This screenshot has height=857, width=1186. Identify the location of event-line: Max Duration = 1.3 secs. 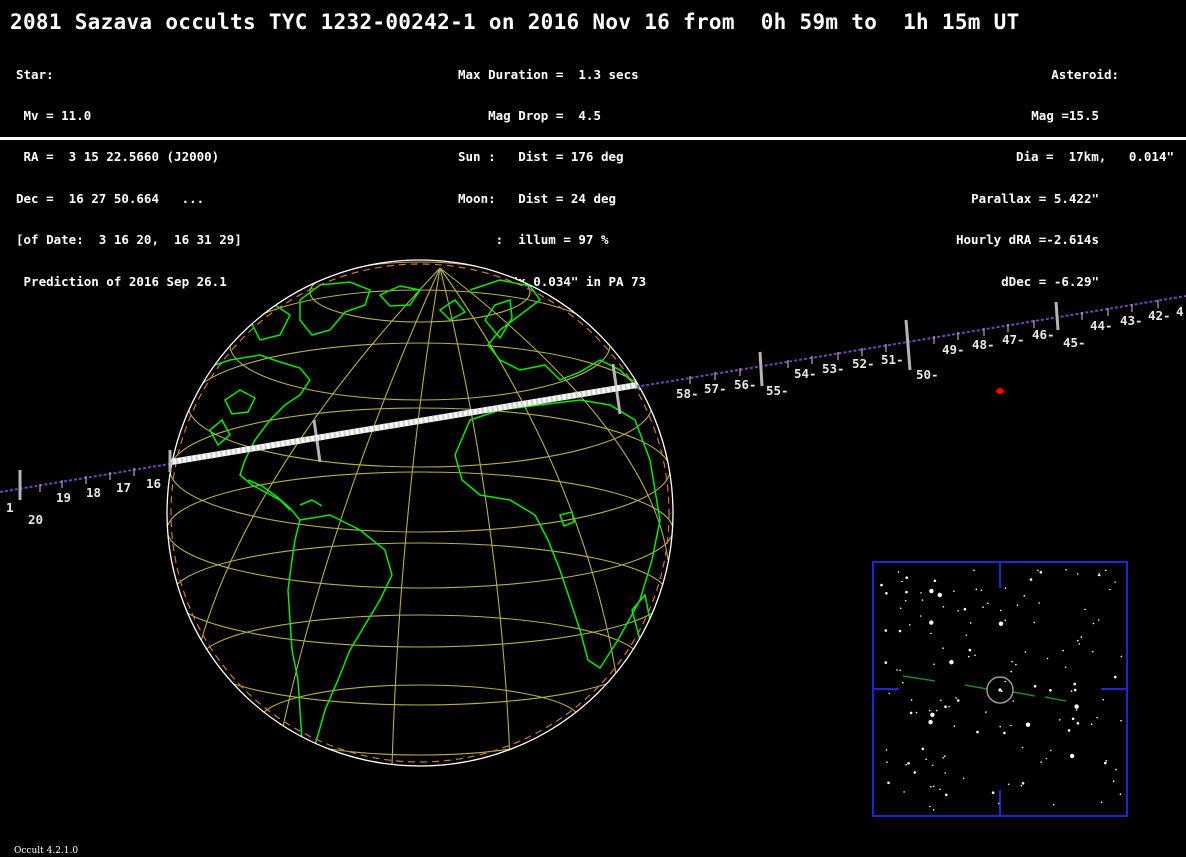
(548, 74).